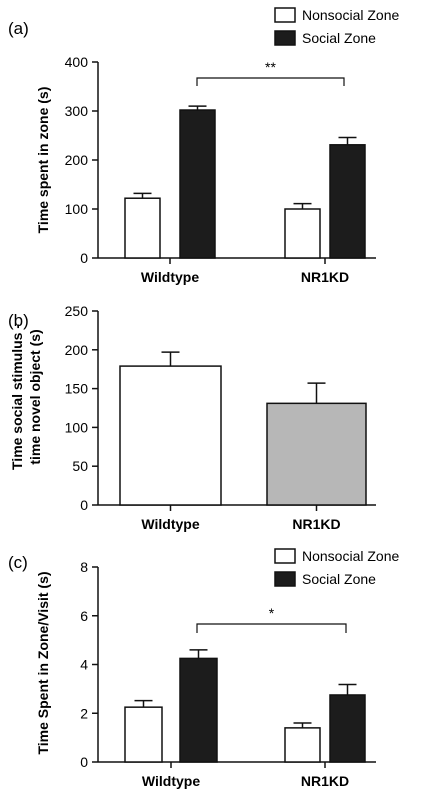  What do you see at coordinates (84, 713) in the screenshot?
I see `y-tick-label: 2` at bounding box center [84, 713].